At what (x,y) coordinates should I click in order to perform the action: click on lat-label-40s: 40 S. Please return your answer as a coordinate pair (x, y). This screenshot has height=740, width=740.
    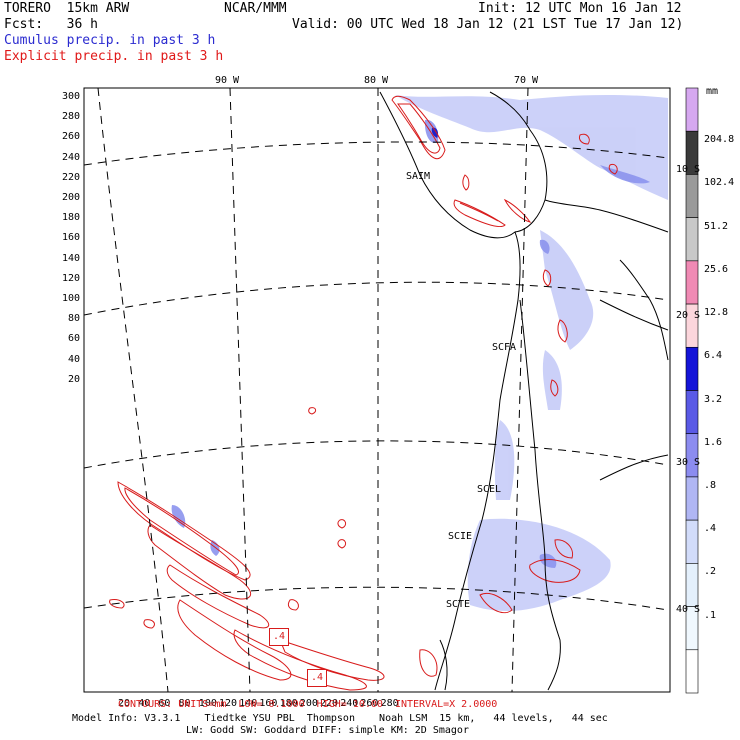
    Looking at the image, I should click on (688, 609).